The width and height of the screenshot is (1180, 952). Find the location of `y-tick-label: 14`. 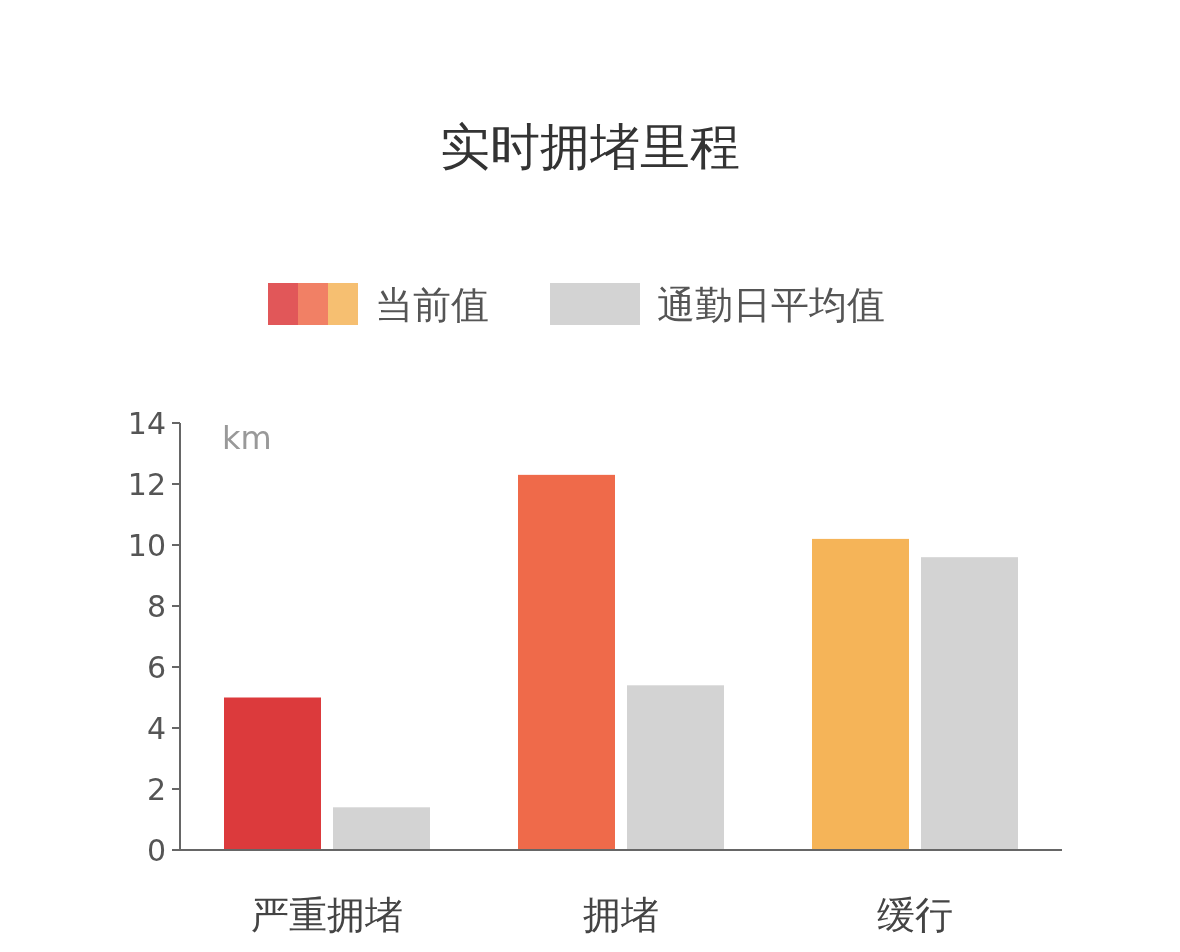

y-tick-label: 14 is located at coordinates (146, 423).